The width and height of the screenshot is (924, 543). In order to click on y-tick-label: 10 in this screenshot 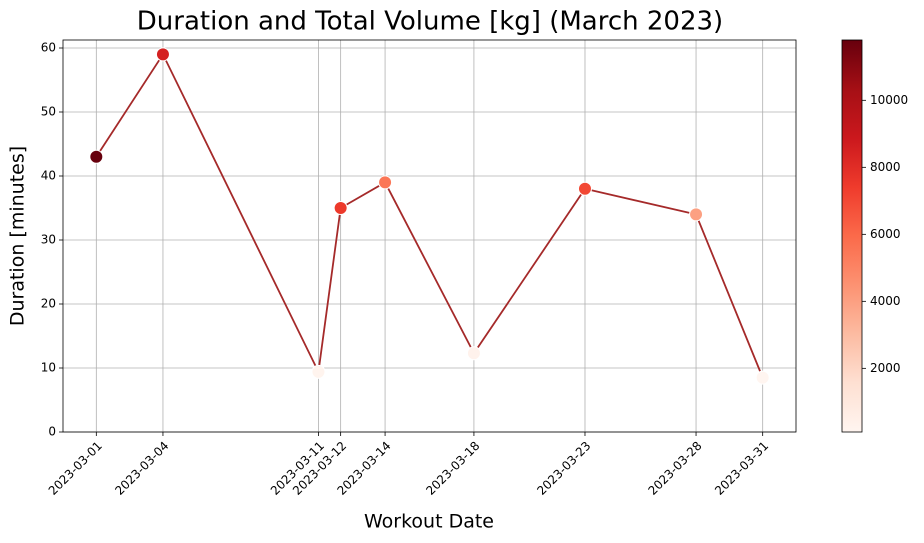, I will do `click(48, 368)`.